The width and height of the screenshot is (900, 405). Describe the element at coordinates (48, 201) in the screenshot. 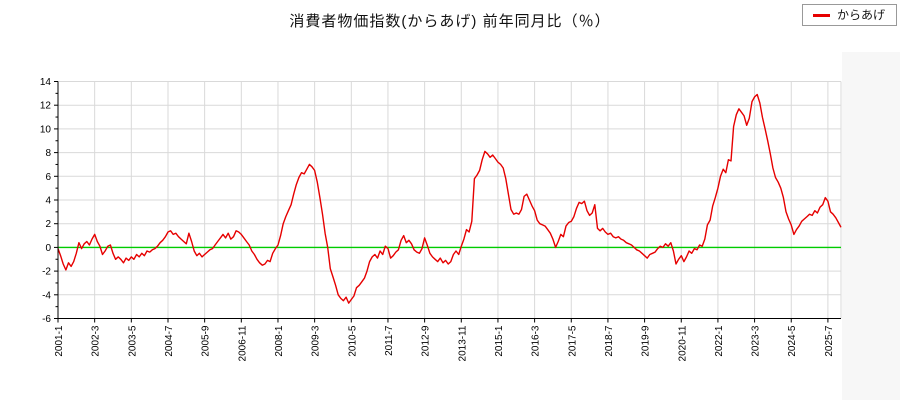

I see `y-tick-label: 4` at that location.